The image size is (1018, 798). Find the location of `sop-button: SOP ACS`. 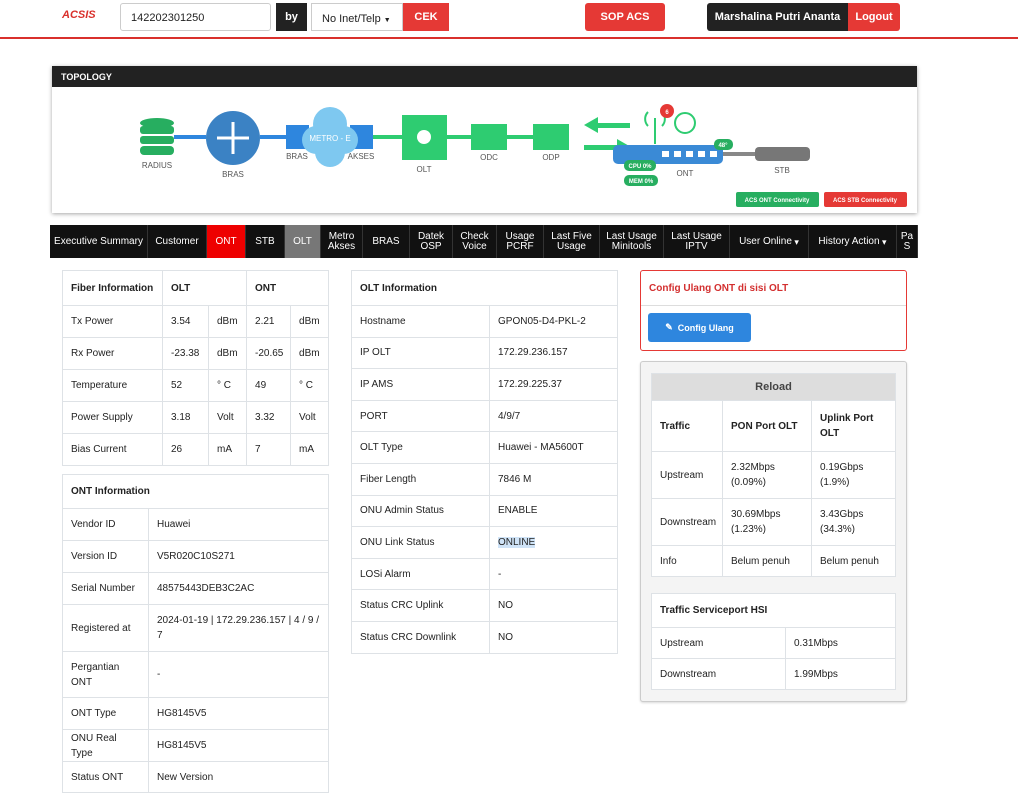

sop-button: SOP ACS is located at coordinates (625, 17).